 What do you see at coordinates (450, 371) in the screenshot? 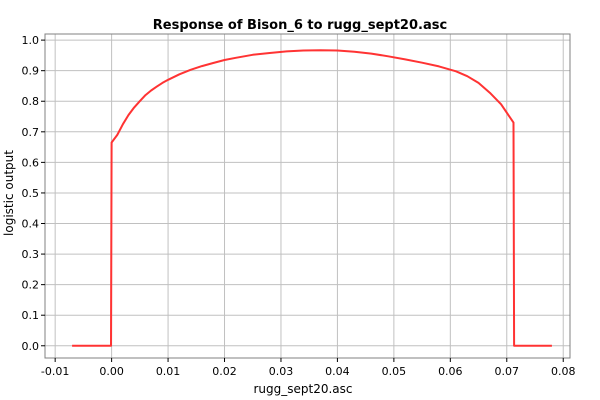
I see `x-tick-label: 0.06` at bounding box center [450, 371].